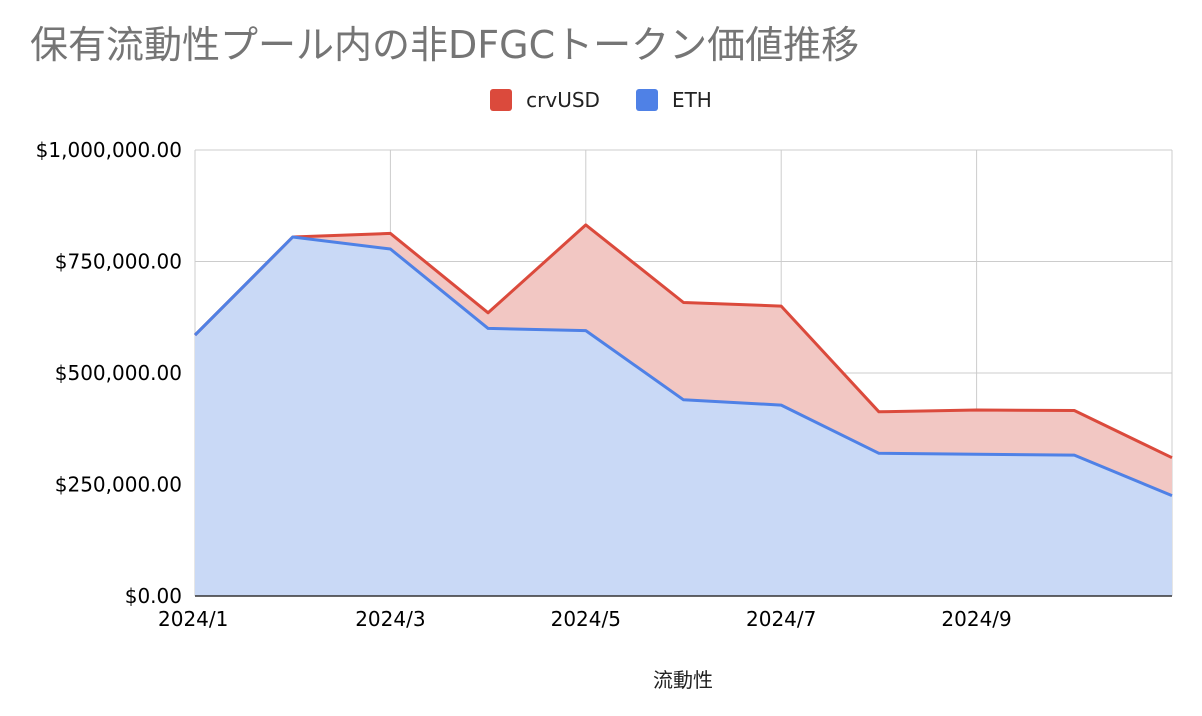 This screenshot has width=1202, height=716. What do you see at coordinates (586, 619) in the screenshot?
I see `x-tick-label: 2024/5` at bounding box center [586, 619].